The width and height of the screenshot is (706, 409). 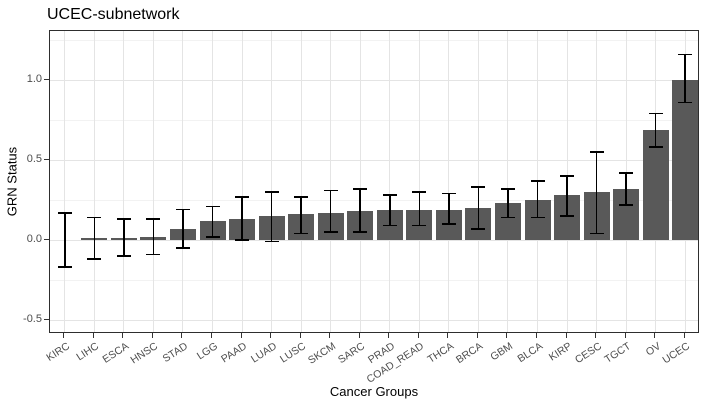 What do you see at coordinates (64, 267) in the screenshot?
I see `error-cap-bottom-KIRC` at bounding box center [64, 267].